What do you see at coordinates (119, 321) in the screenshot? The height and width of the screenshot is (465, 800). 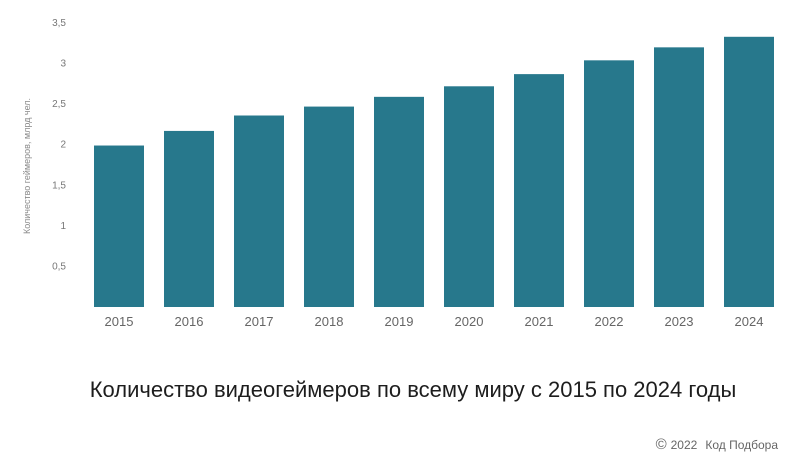 I see `x-tick-label: 2015` at bounding box center [119, 321].